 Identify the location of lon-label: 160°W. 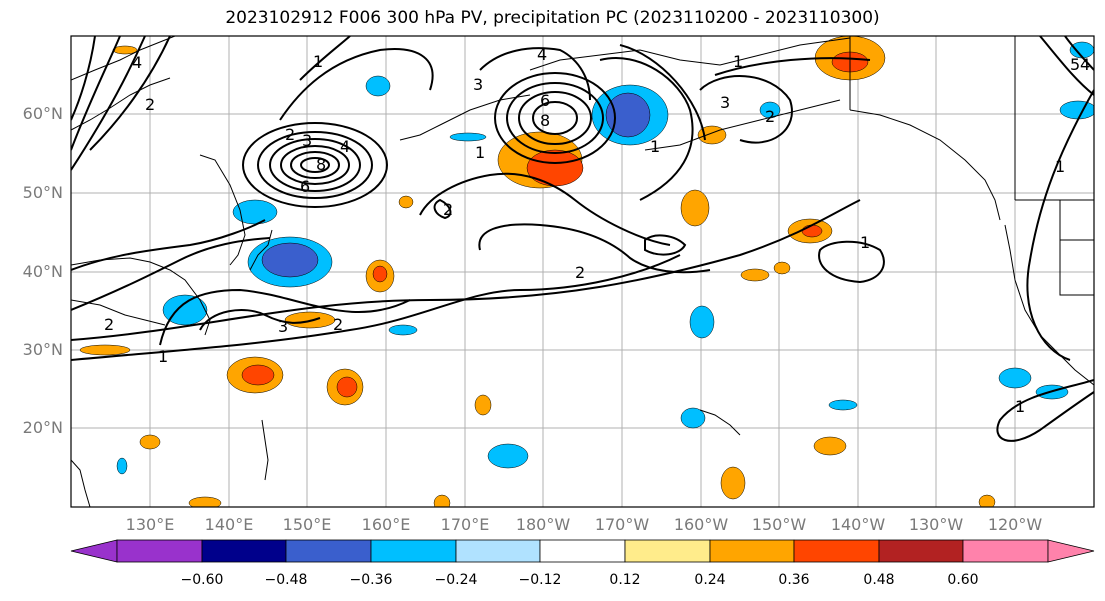
(701, 524).